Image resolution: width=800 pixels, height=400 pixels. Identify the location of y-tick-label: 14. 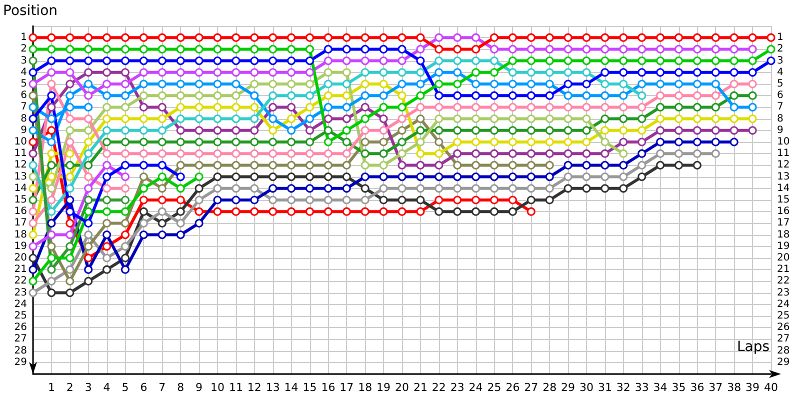
(20, 188).